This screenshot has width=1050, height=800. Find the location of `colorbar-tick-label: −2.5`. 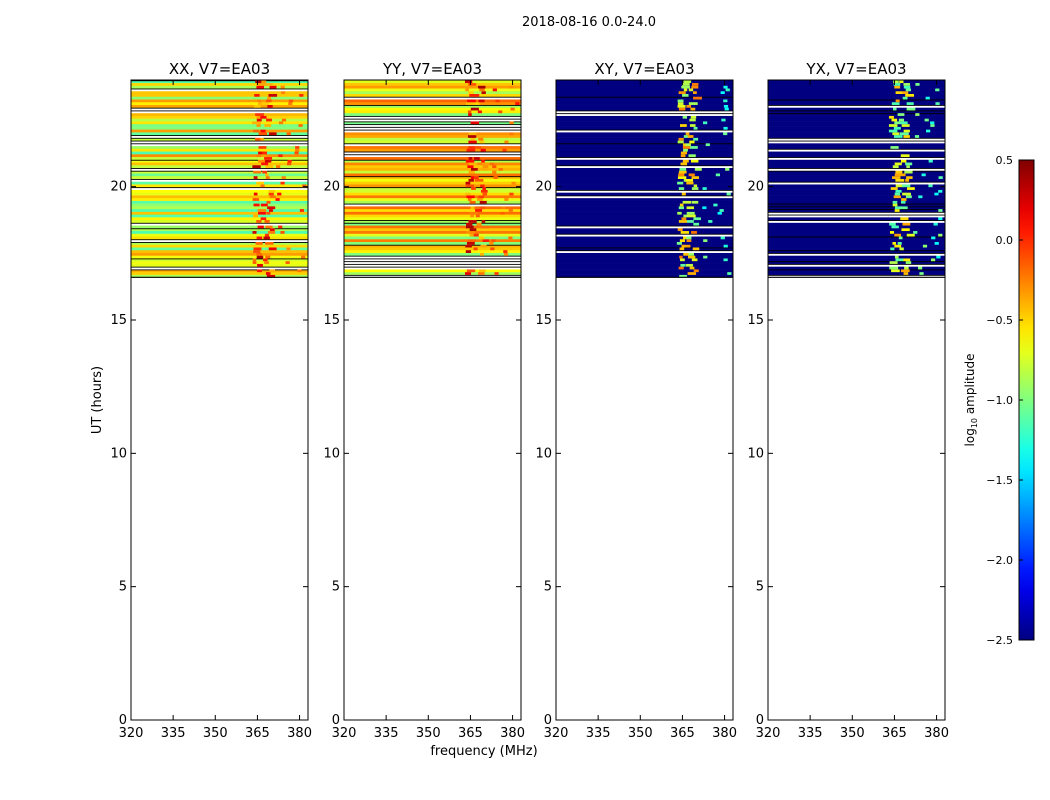

colorbar-tick-label: −2.5 is located at coordinates (999, 640).